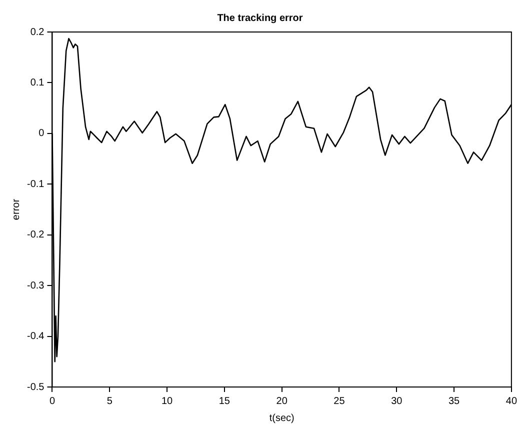 This screenshot has width=528, height=434. What do you see at coordinates (35, 184) in the screenshot?
I see `y-tick-label: -0.1` at bounding box center [35, 184].